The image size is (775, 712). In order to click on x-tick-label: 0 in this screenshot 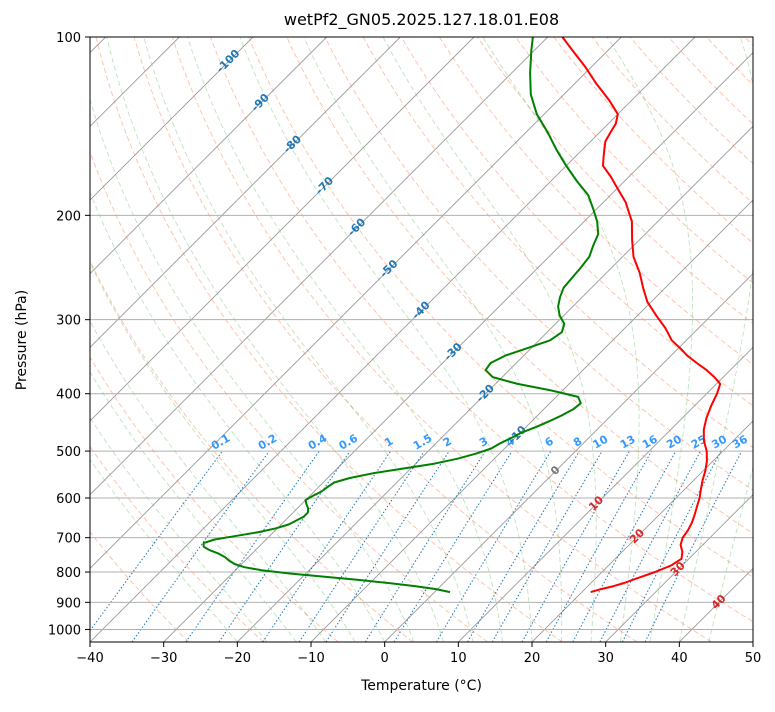, I will do `click(385, 658)`.